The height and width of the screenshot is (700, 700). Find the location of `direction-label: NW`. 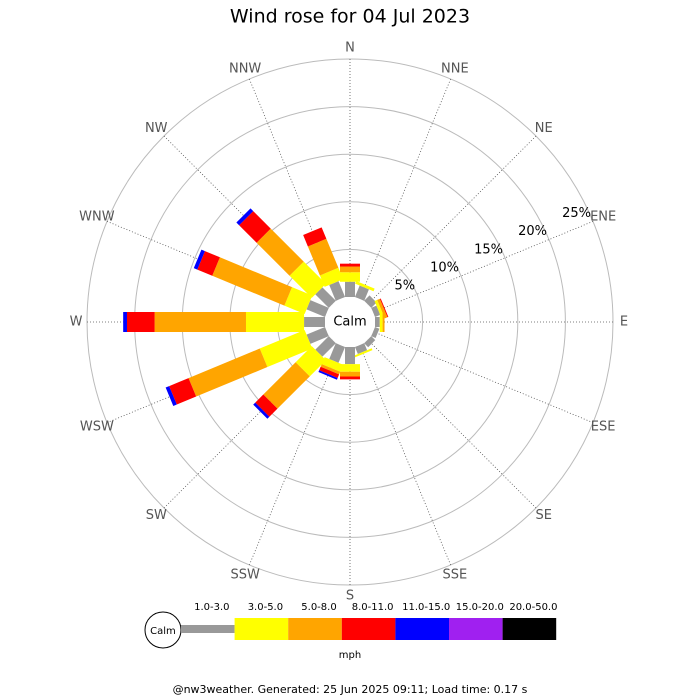

direction-label: NW is located at coordinates (156, 128).